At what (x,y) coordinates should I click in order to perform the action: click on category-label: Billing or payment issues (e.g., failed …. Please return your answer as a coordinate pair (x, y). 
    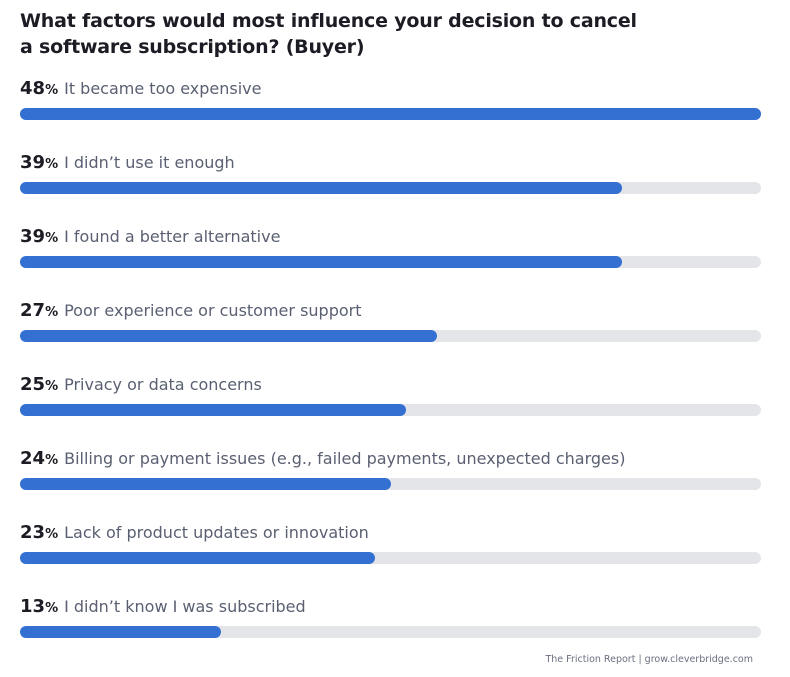
    Looking at the image, I should click on (345, 458).